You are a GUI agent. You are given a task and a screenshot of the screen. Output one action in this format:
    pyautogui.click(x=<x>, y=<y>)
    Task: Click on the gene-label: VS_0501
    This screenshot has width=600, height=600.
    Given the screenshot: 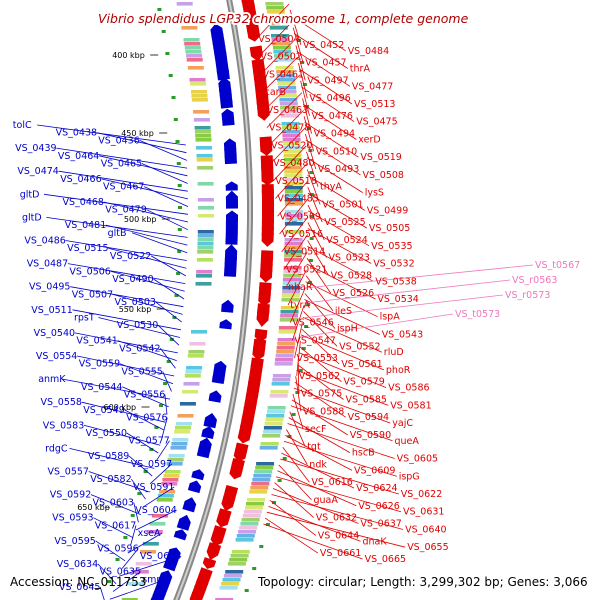 What is the action you would take?
    pyautogui.click(x=342, y=205)
    